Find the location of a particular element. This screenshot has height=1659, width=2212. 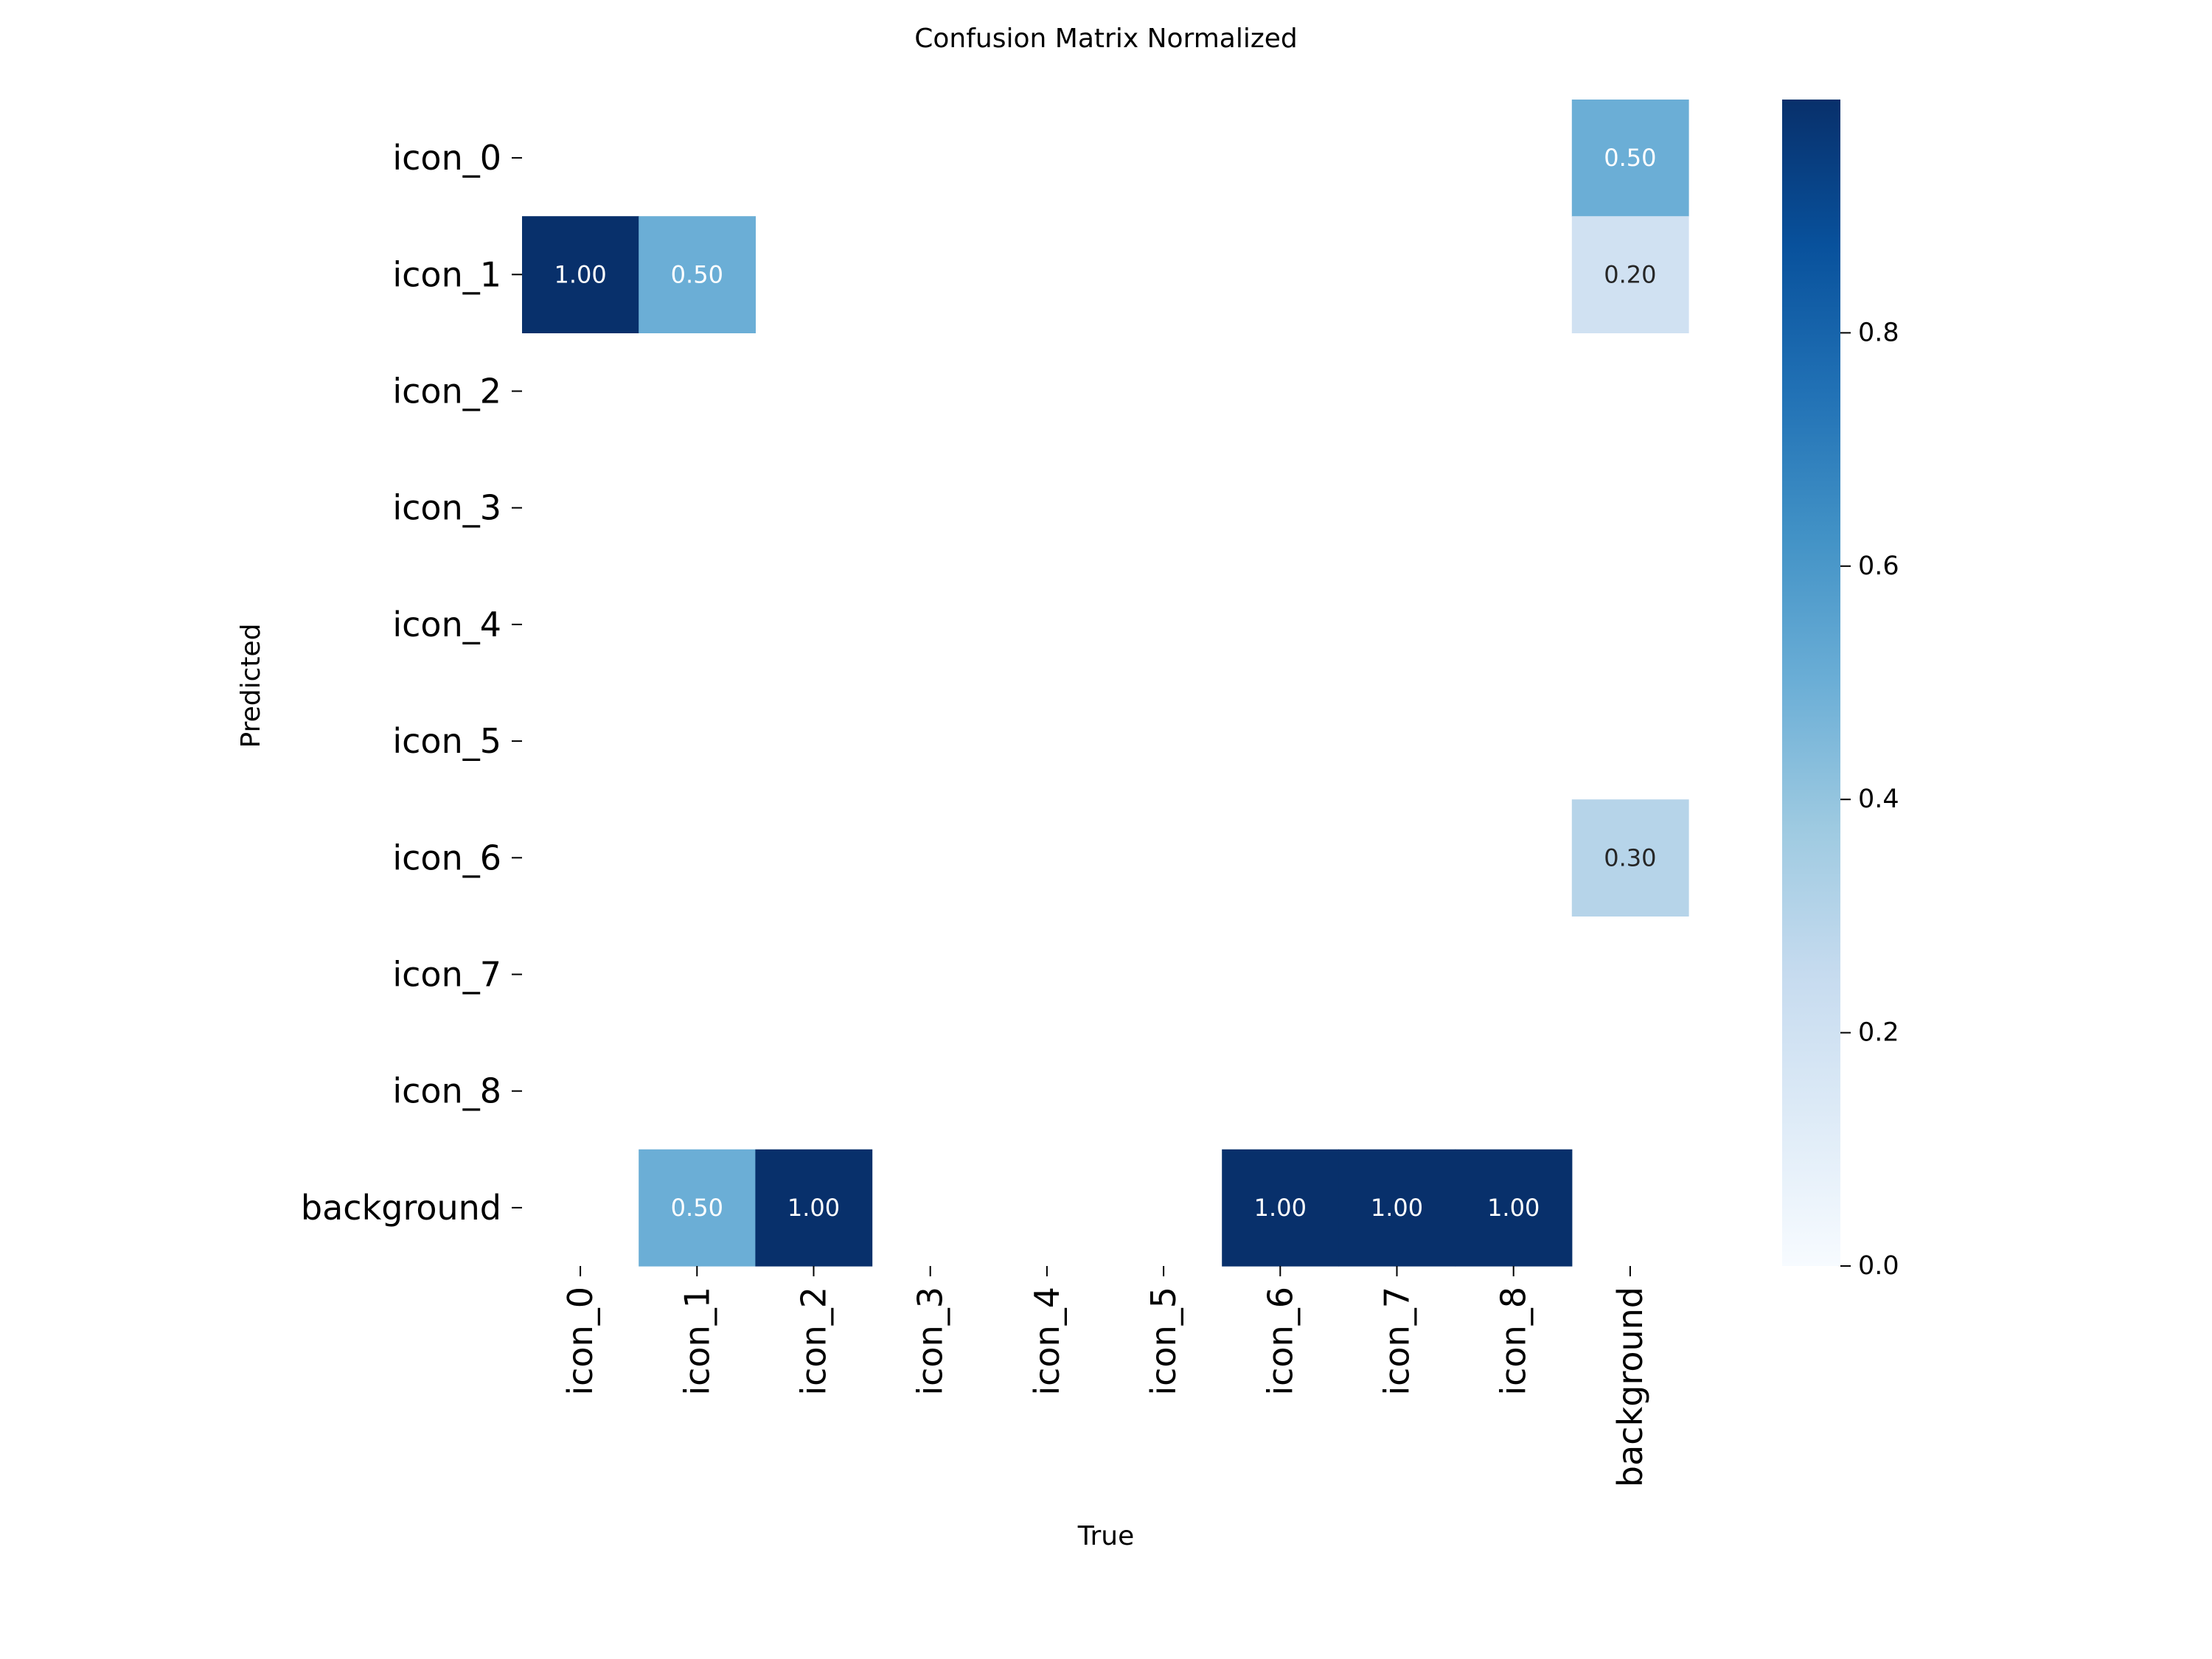

y-tick-label: icon_3 is located at coordinates (446, 508).